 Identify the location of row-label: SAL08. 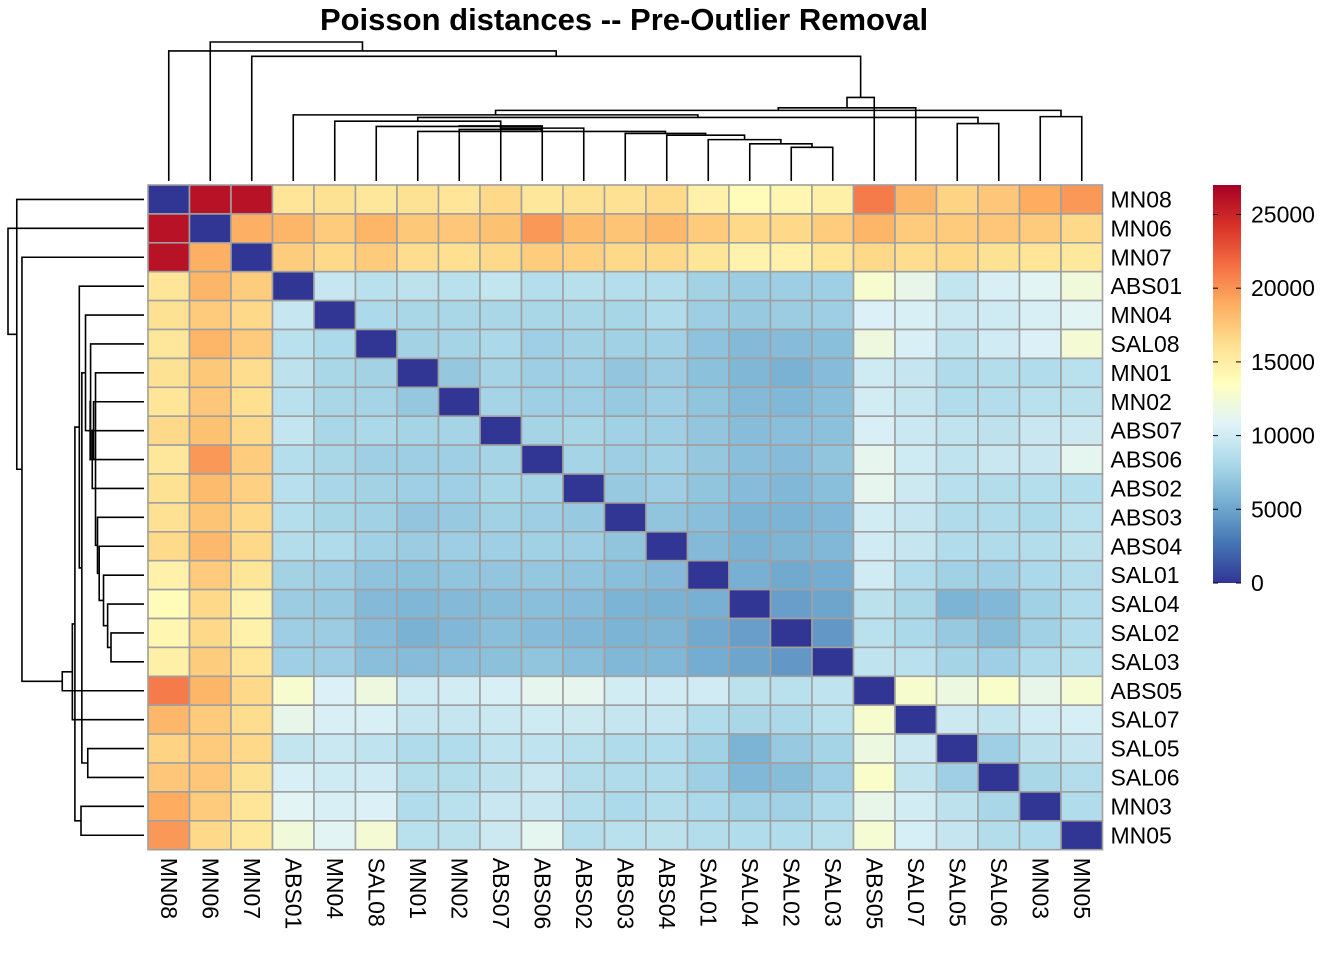
(1145, 344).